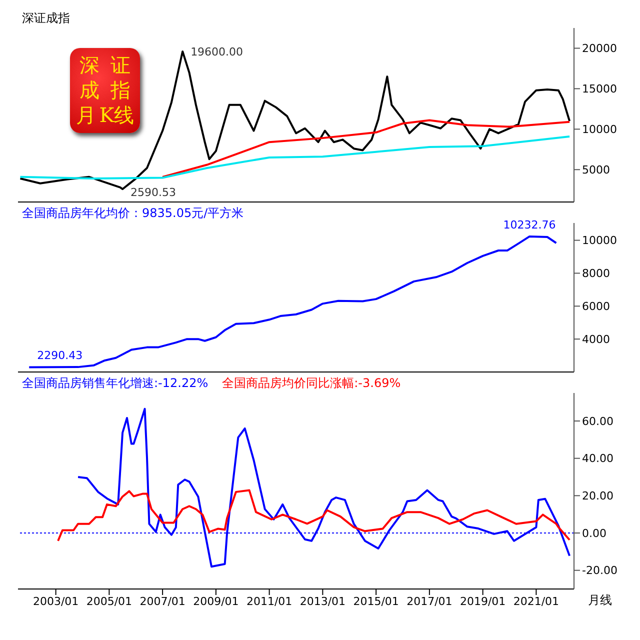  I want to click on x-tick-label: 2011/01, so click(269, 601).